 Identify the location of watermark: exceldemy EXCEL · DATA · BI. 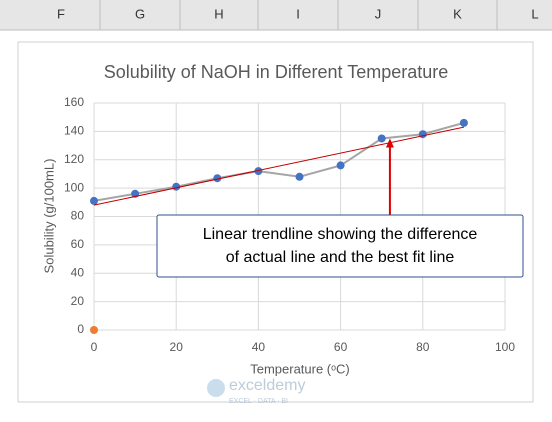
(256, 391).